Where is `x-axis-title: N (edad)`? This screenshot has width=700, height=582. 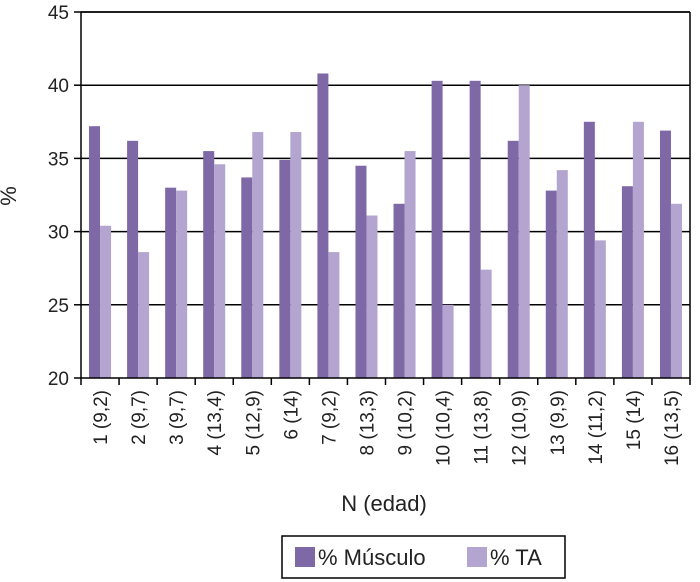 x-axis-title: N (edad) is located at coordinates (384, 503).